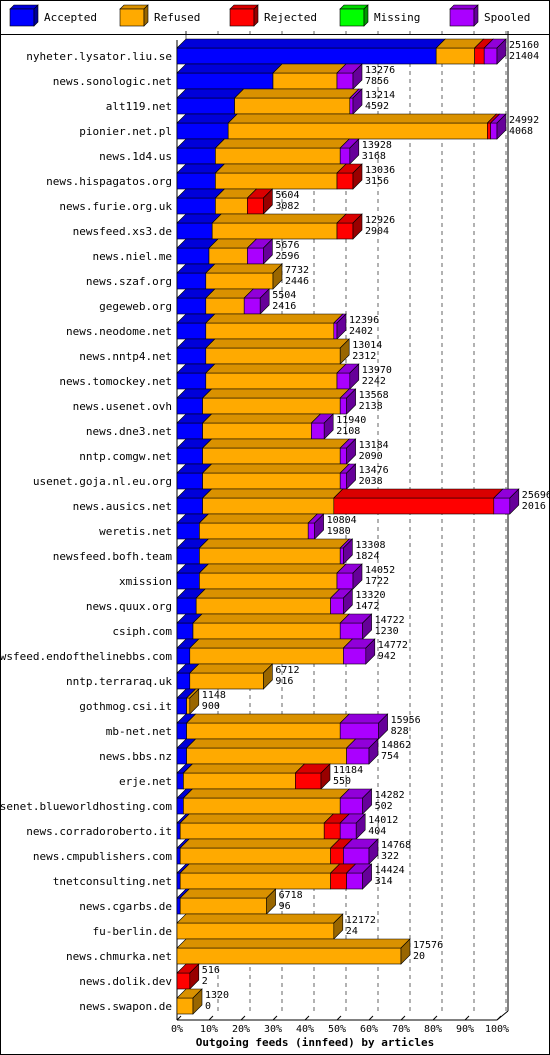  What do you see at coordinates (315, 1042) in the screenshot?
I see `x-axis-title: Outgoing feeds (innfeed) by articles` at bounding box center [315, 1042].